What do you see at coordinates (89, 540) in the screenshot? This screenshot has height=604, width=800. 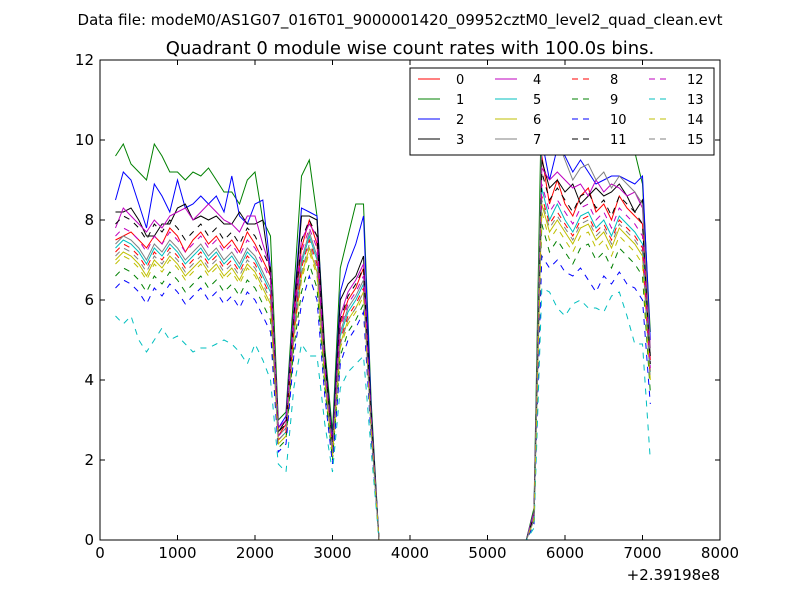 I see `y-tick-label: 0` at bounding box center [89, 540].